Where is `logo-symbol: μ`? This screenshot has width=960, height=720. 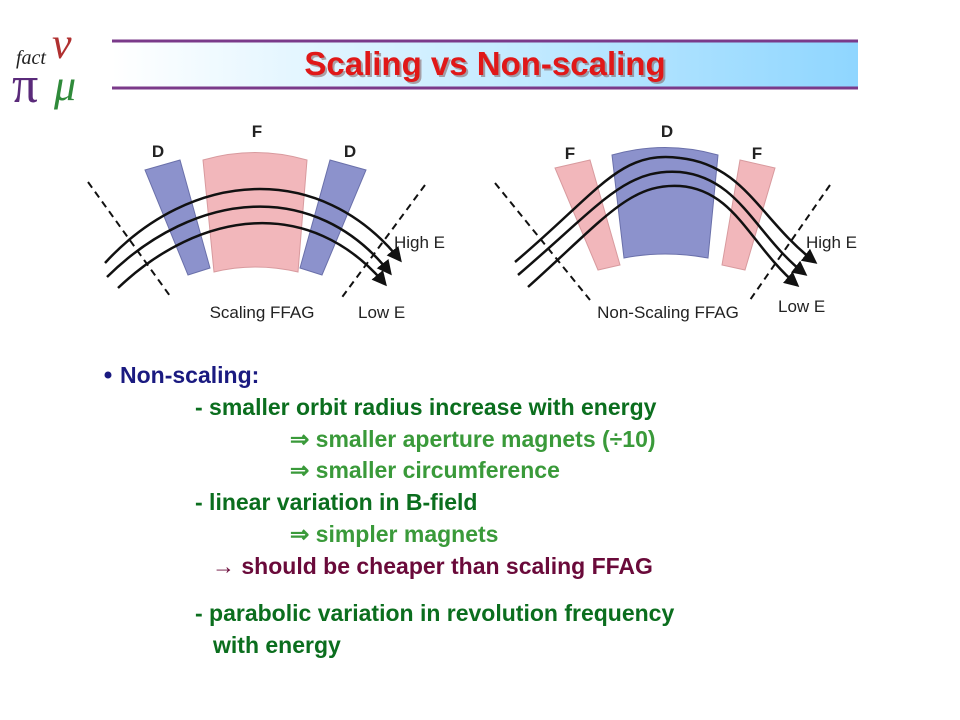
logo-symbol: μ is located at coordinates (64, 85).